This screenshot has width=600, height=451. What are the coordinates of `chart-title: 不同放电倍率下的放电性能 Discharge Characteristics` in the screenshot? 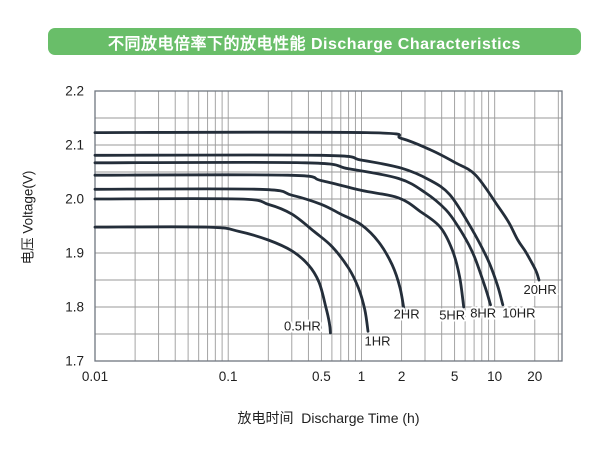 It's located at (314, 44).